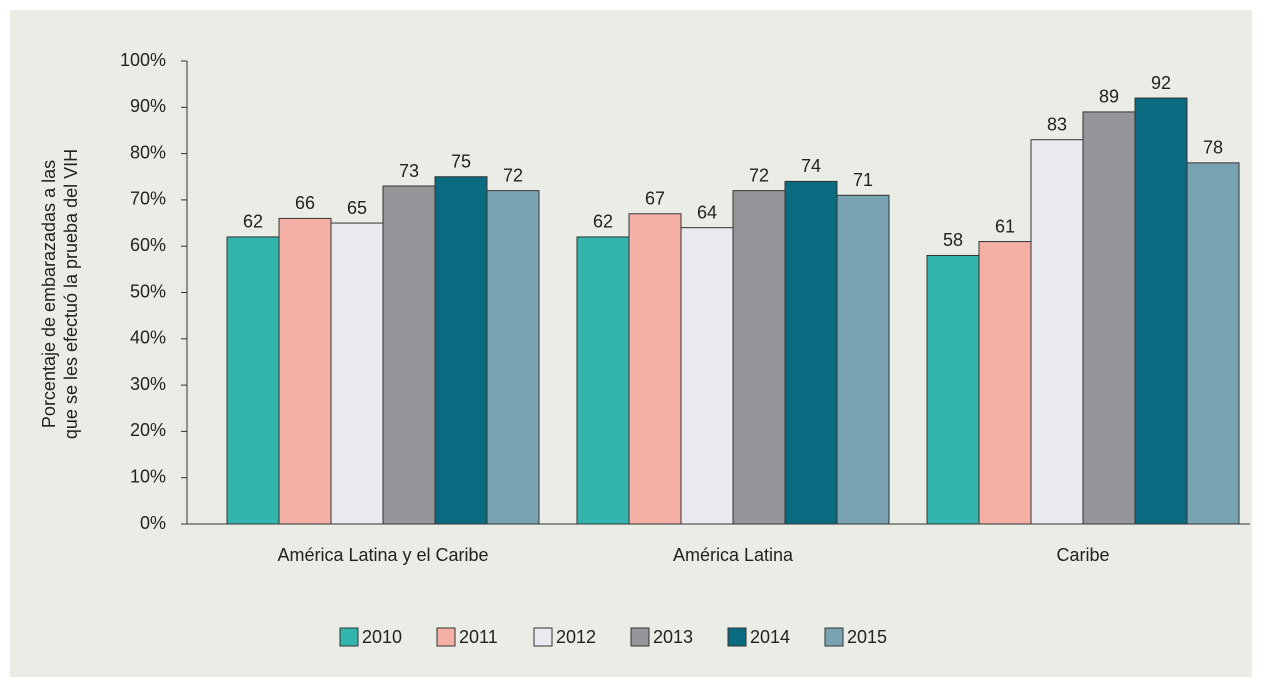 This screenshot has width=1262, height=687. What do you see at coordinates (867, 637) in the screenshot?
I see `legend-label: 2015` at bounding box center [867, 637].